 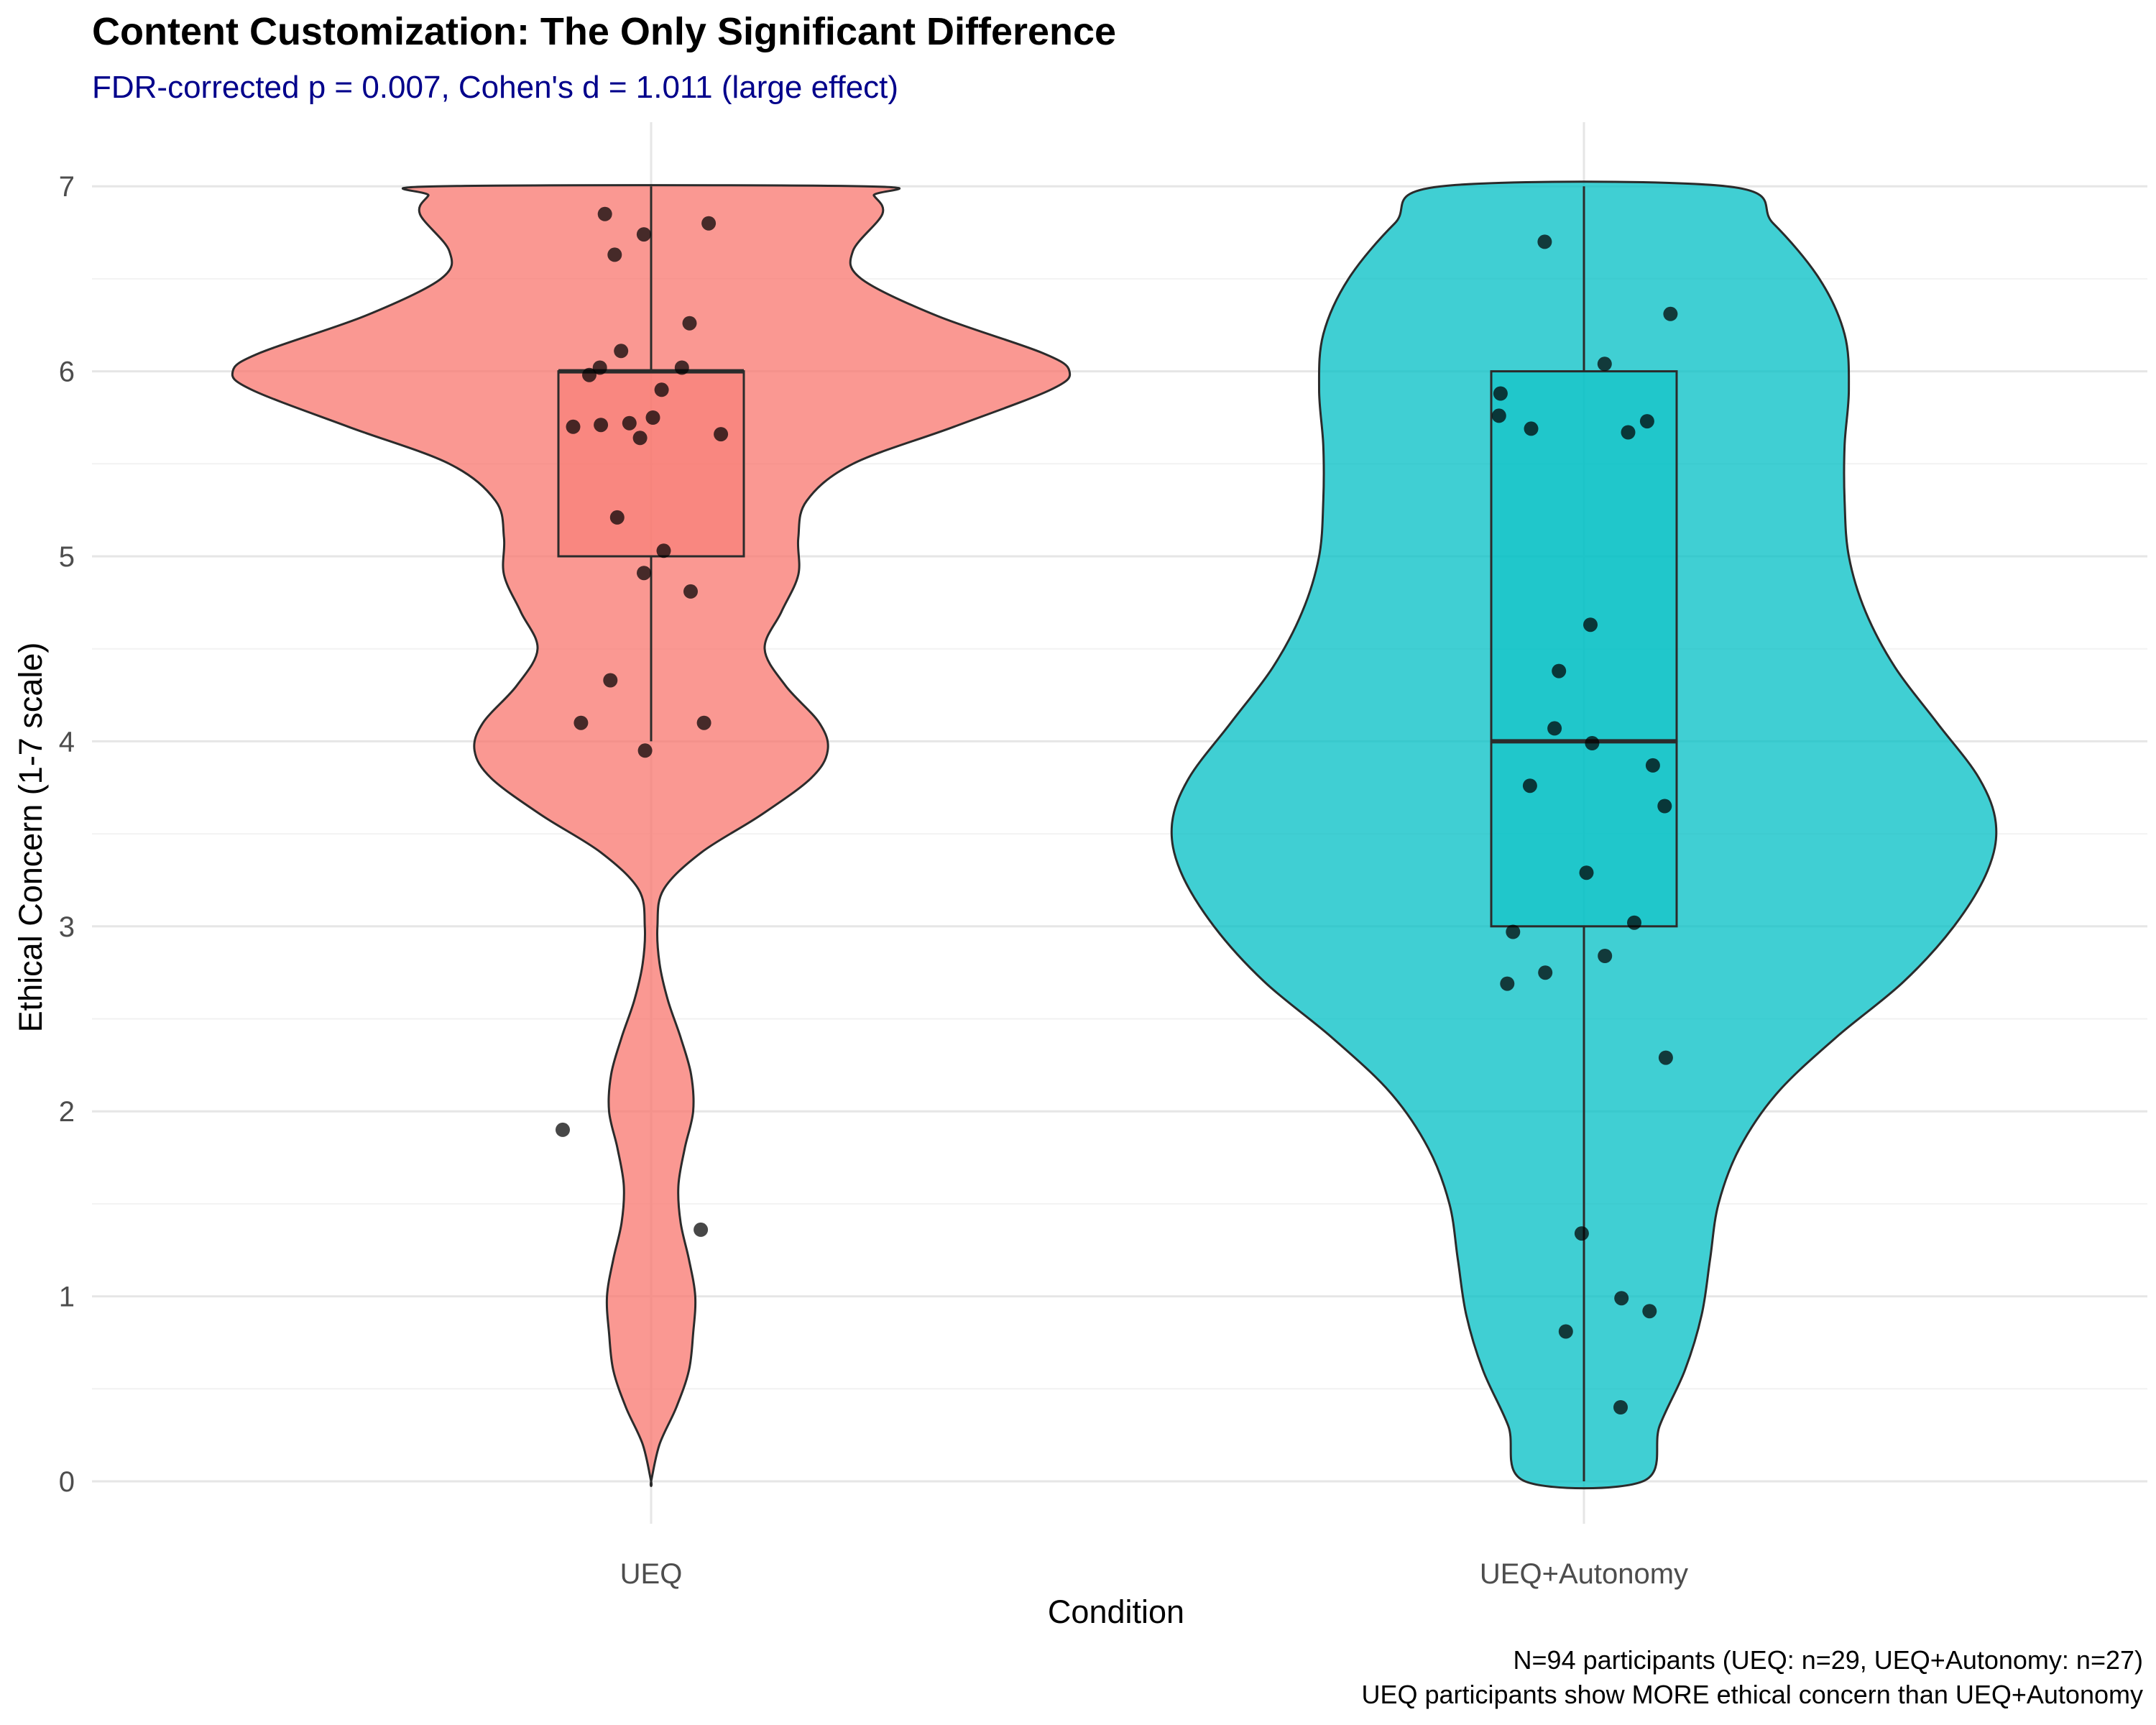 I want to click on y-tick-label: 6, so click(x=67, y=372).